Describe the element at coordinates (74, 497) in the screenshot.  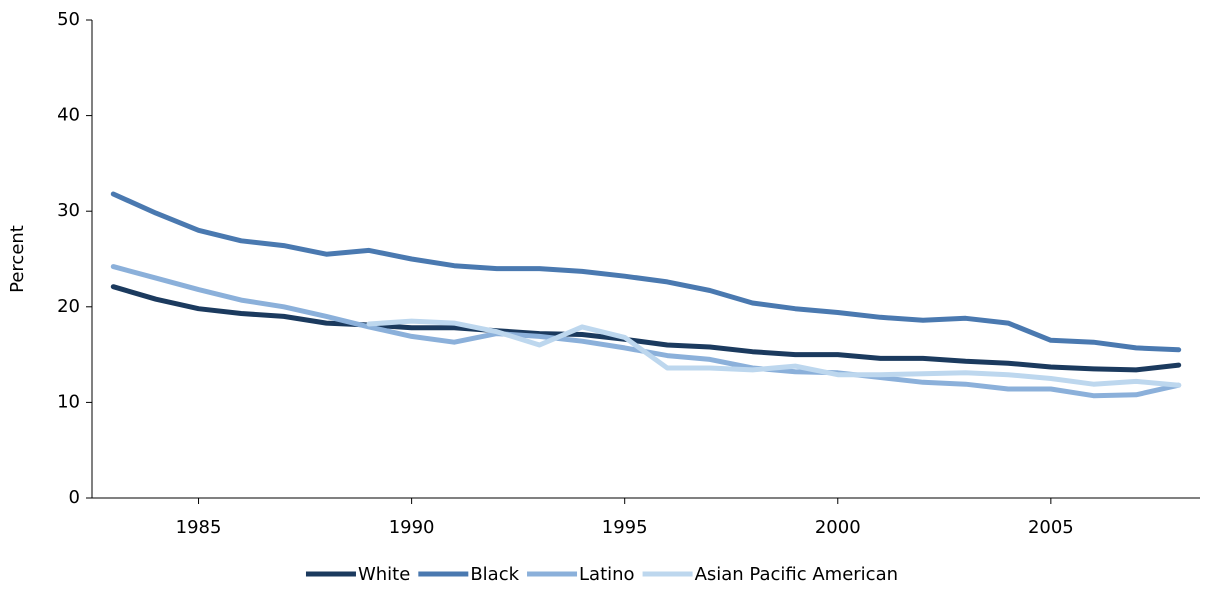
I see `y-tick-label: 0` at that location.